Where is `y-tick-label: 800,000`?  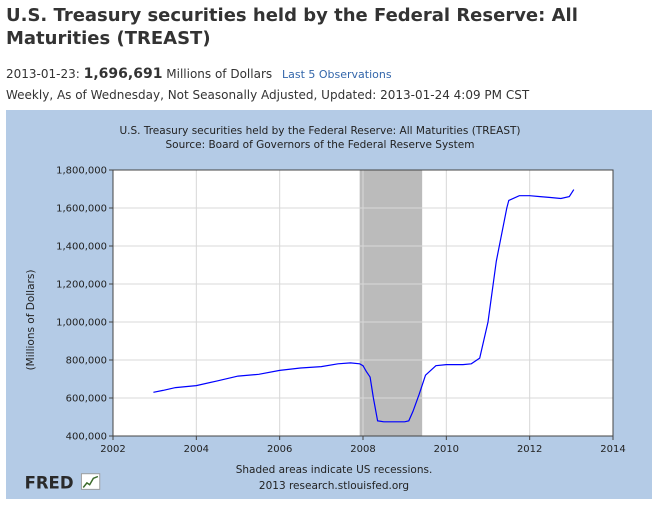
y-tick-label: 800,000 is located at coordinates (86, 361).